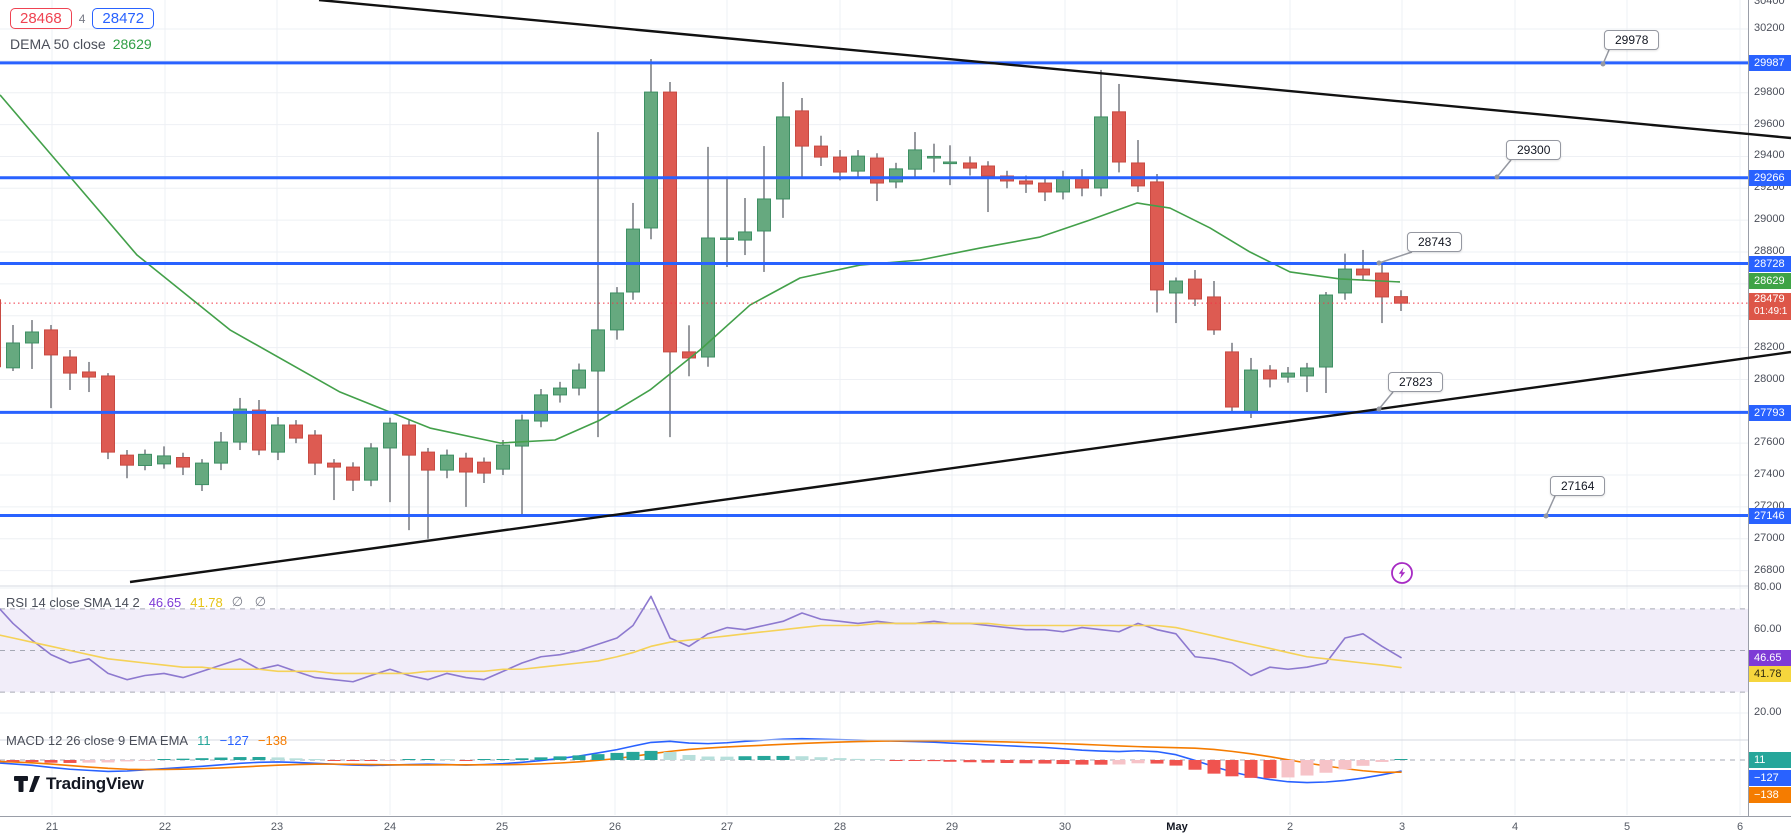 This screenshot has height=838, width=1791. What do you see at coordinates (390, 827) in the screenshot?
I see `time-label-24: 24` at bounding box center [390, 827].